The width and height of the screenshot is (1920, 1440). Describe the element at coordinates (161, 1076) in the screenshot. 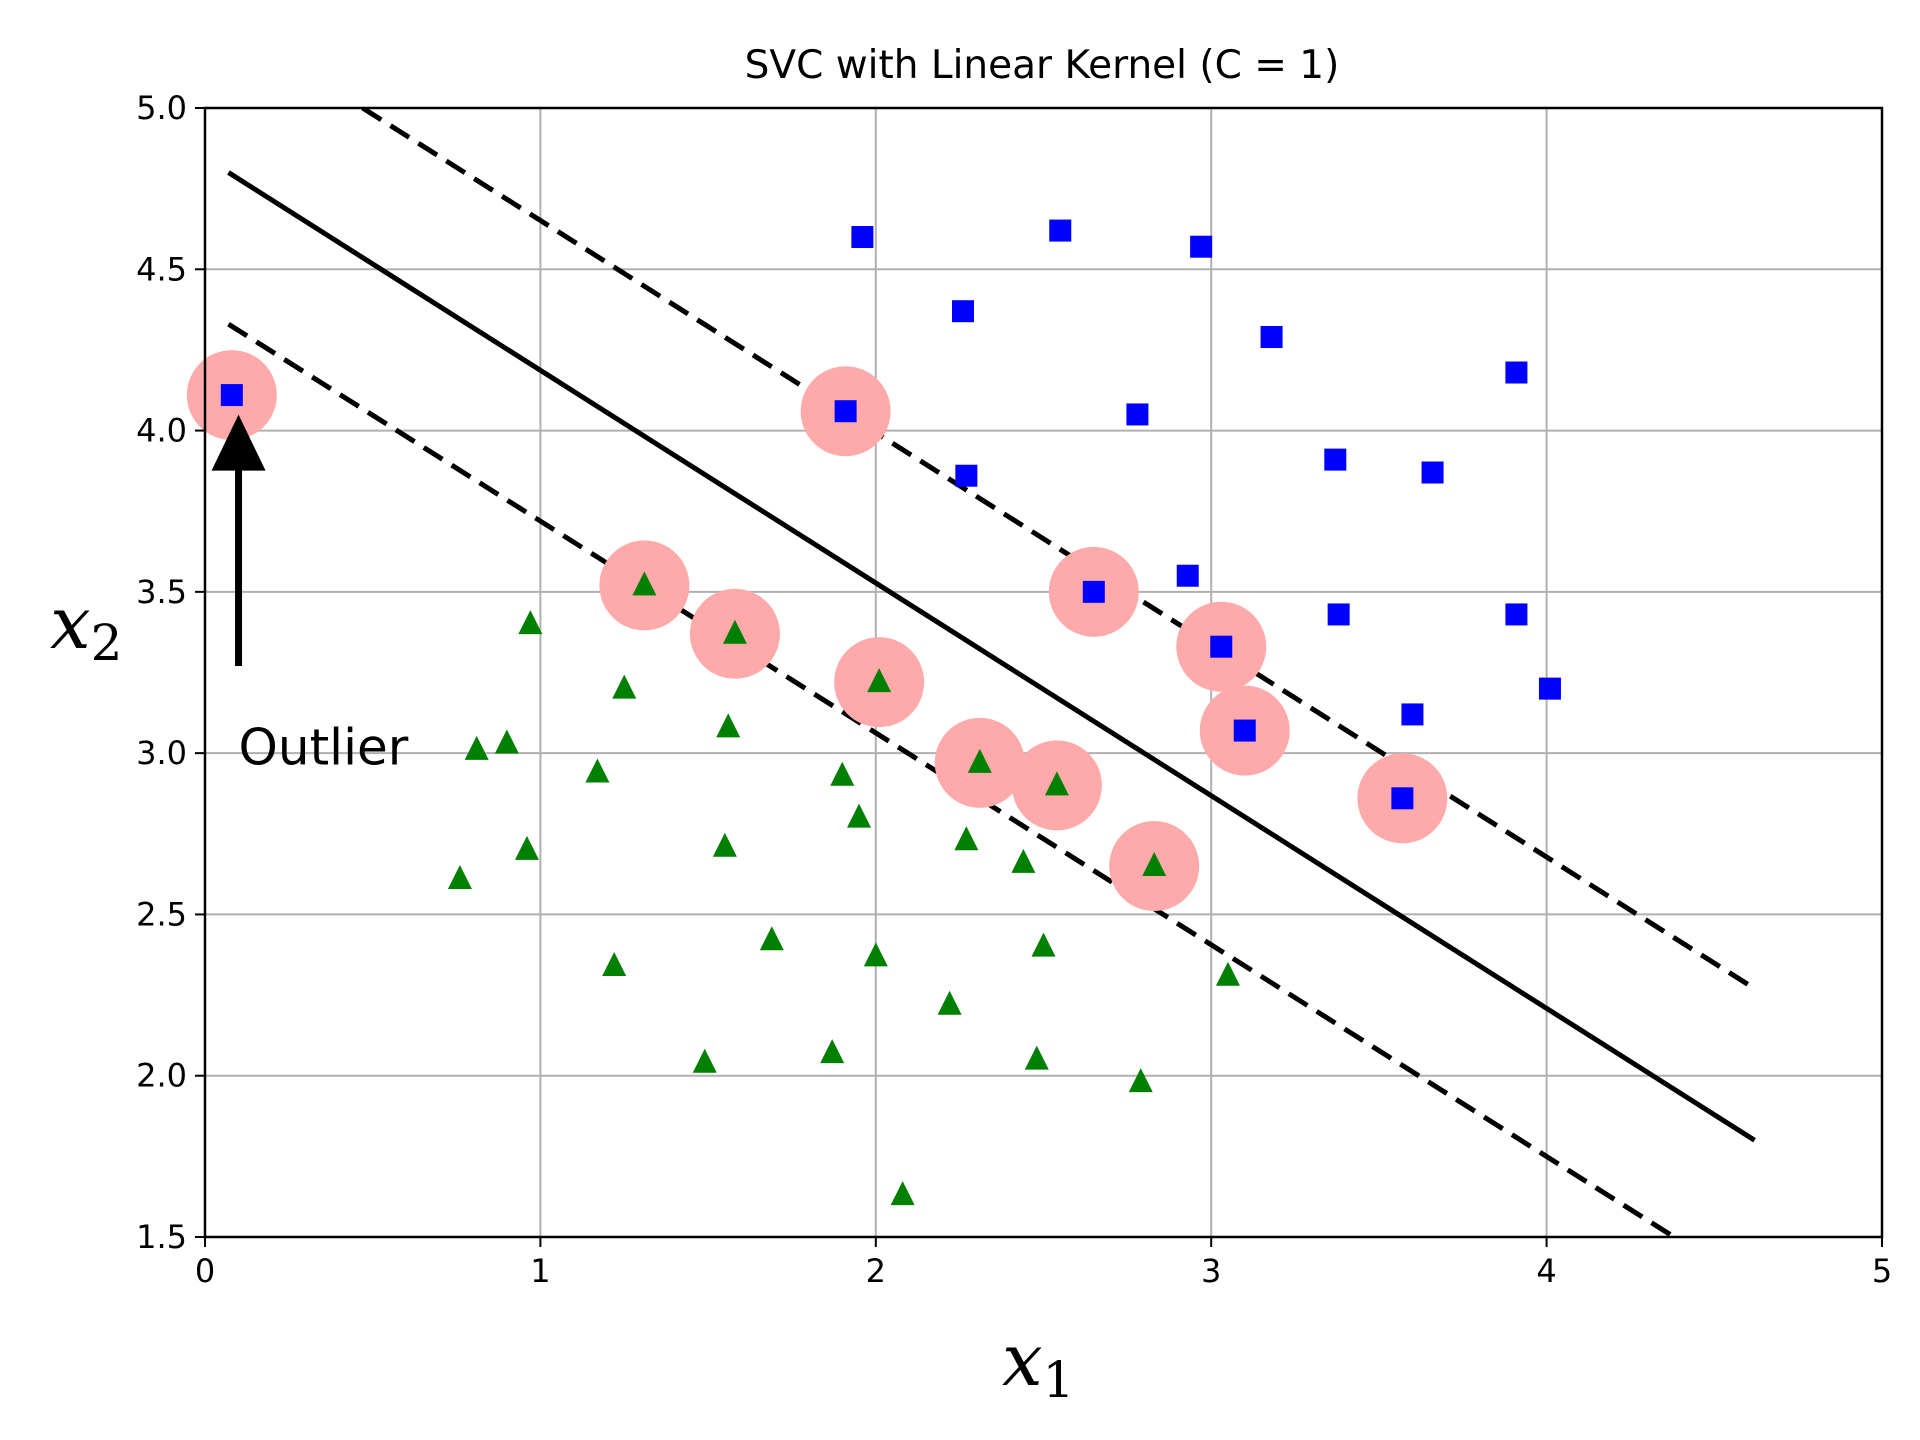

I see `y-tick-label: 2.0` at that location.